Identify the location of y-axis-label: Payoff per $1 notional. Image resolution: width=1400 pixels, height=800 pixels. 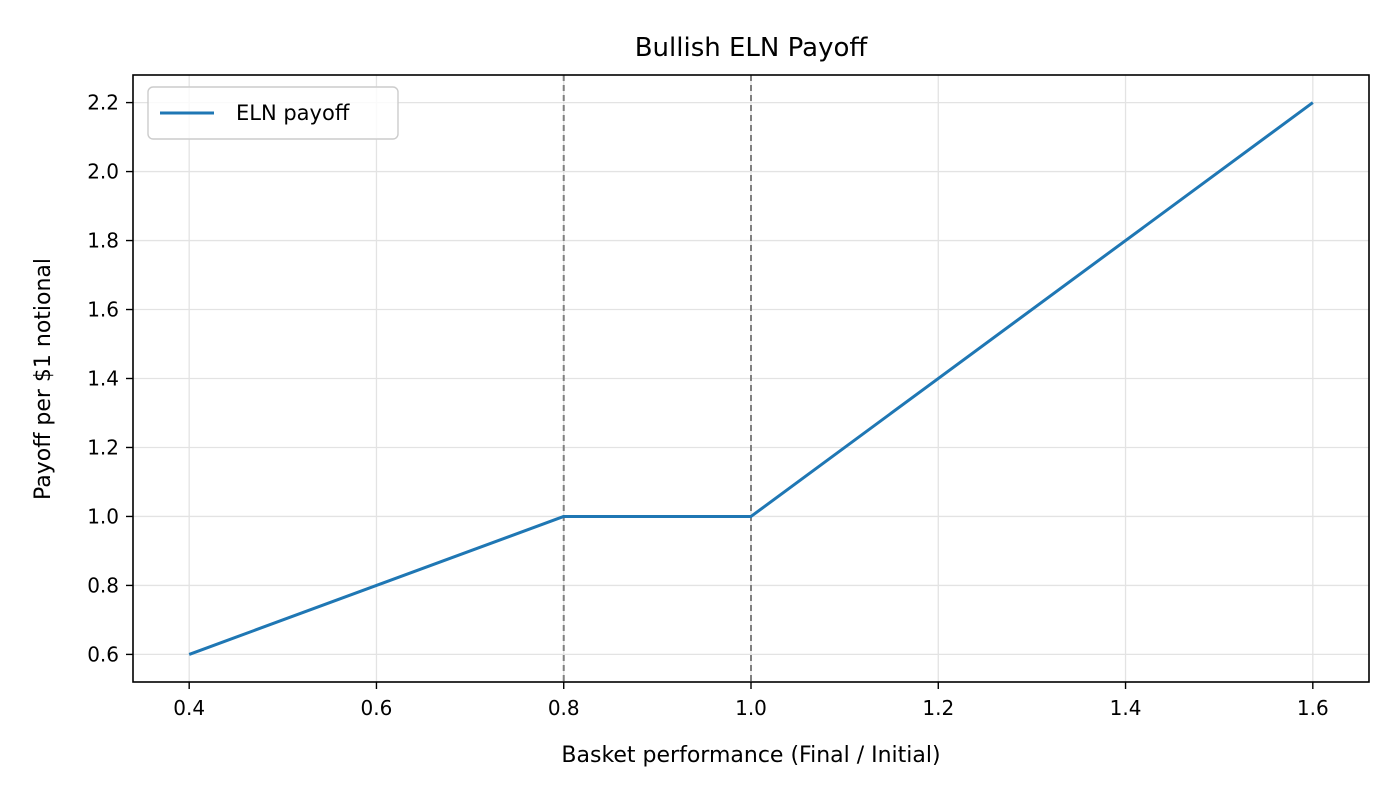
(43, 379).